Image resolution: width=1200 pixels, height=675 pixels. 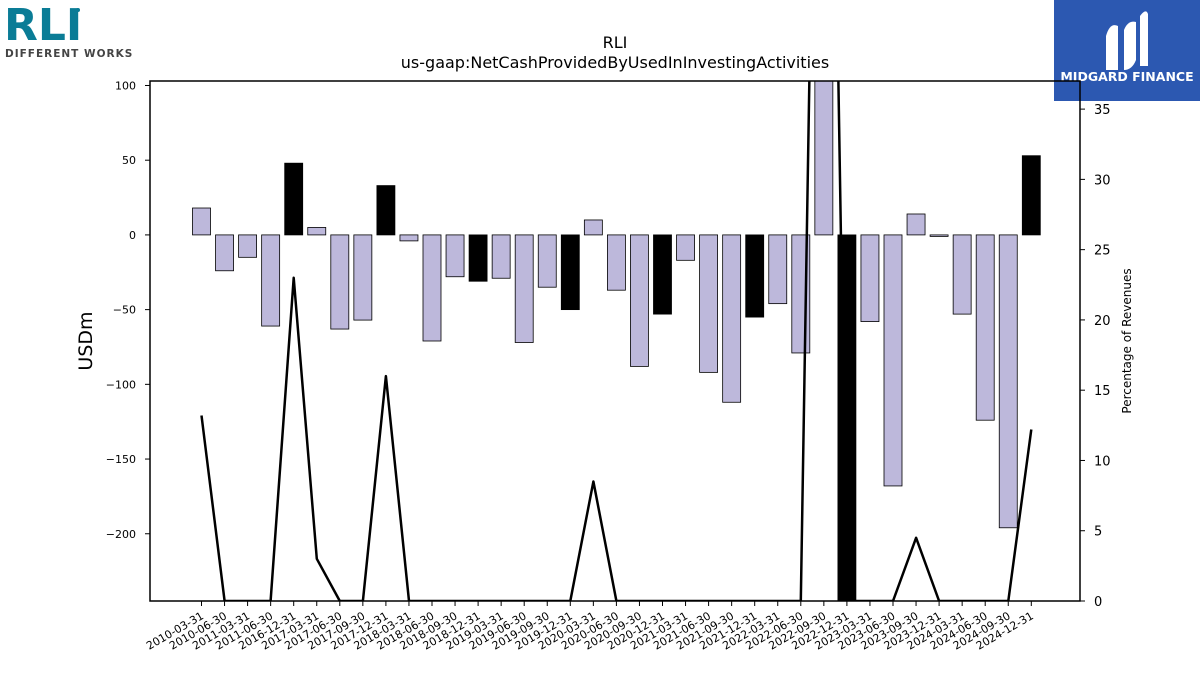 I want to click on registered-mark-icon, so click(x=78, y=10).